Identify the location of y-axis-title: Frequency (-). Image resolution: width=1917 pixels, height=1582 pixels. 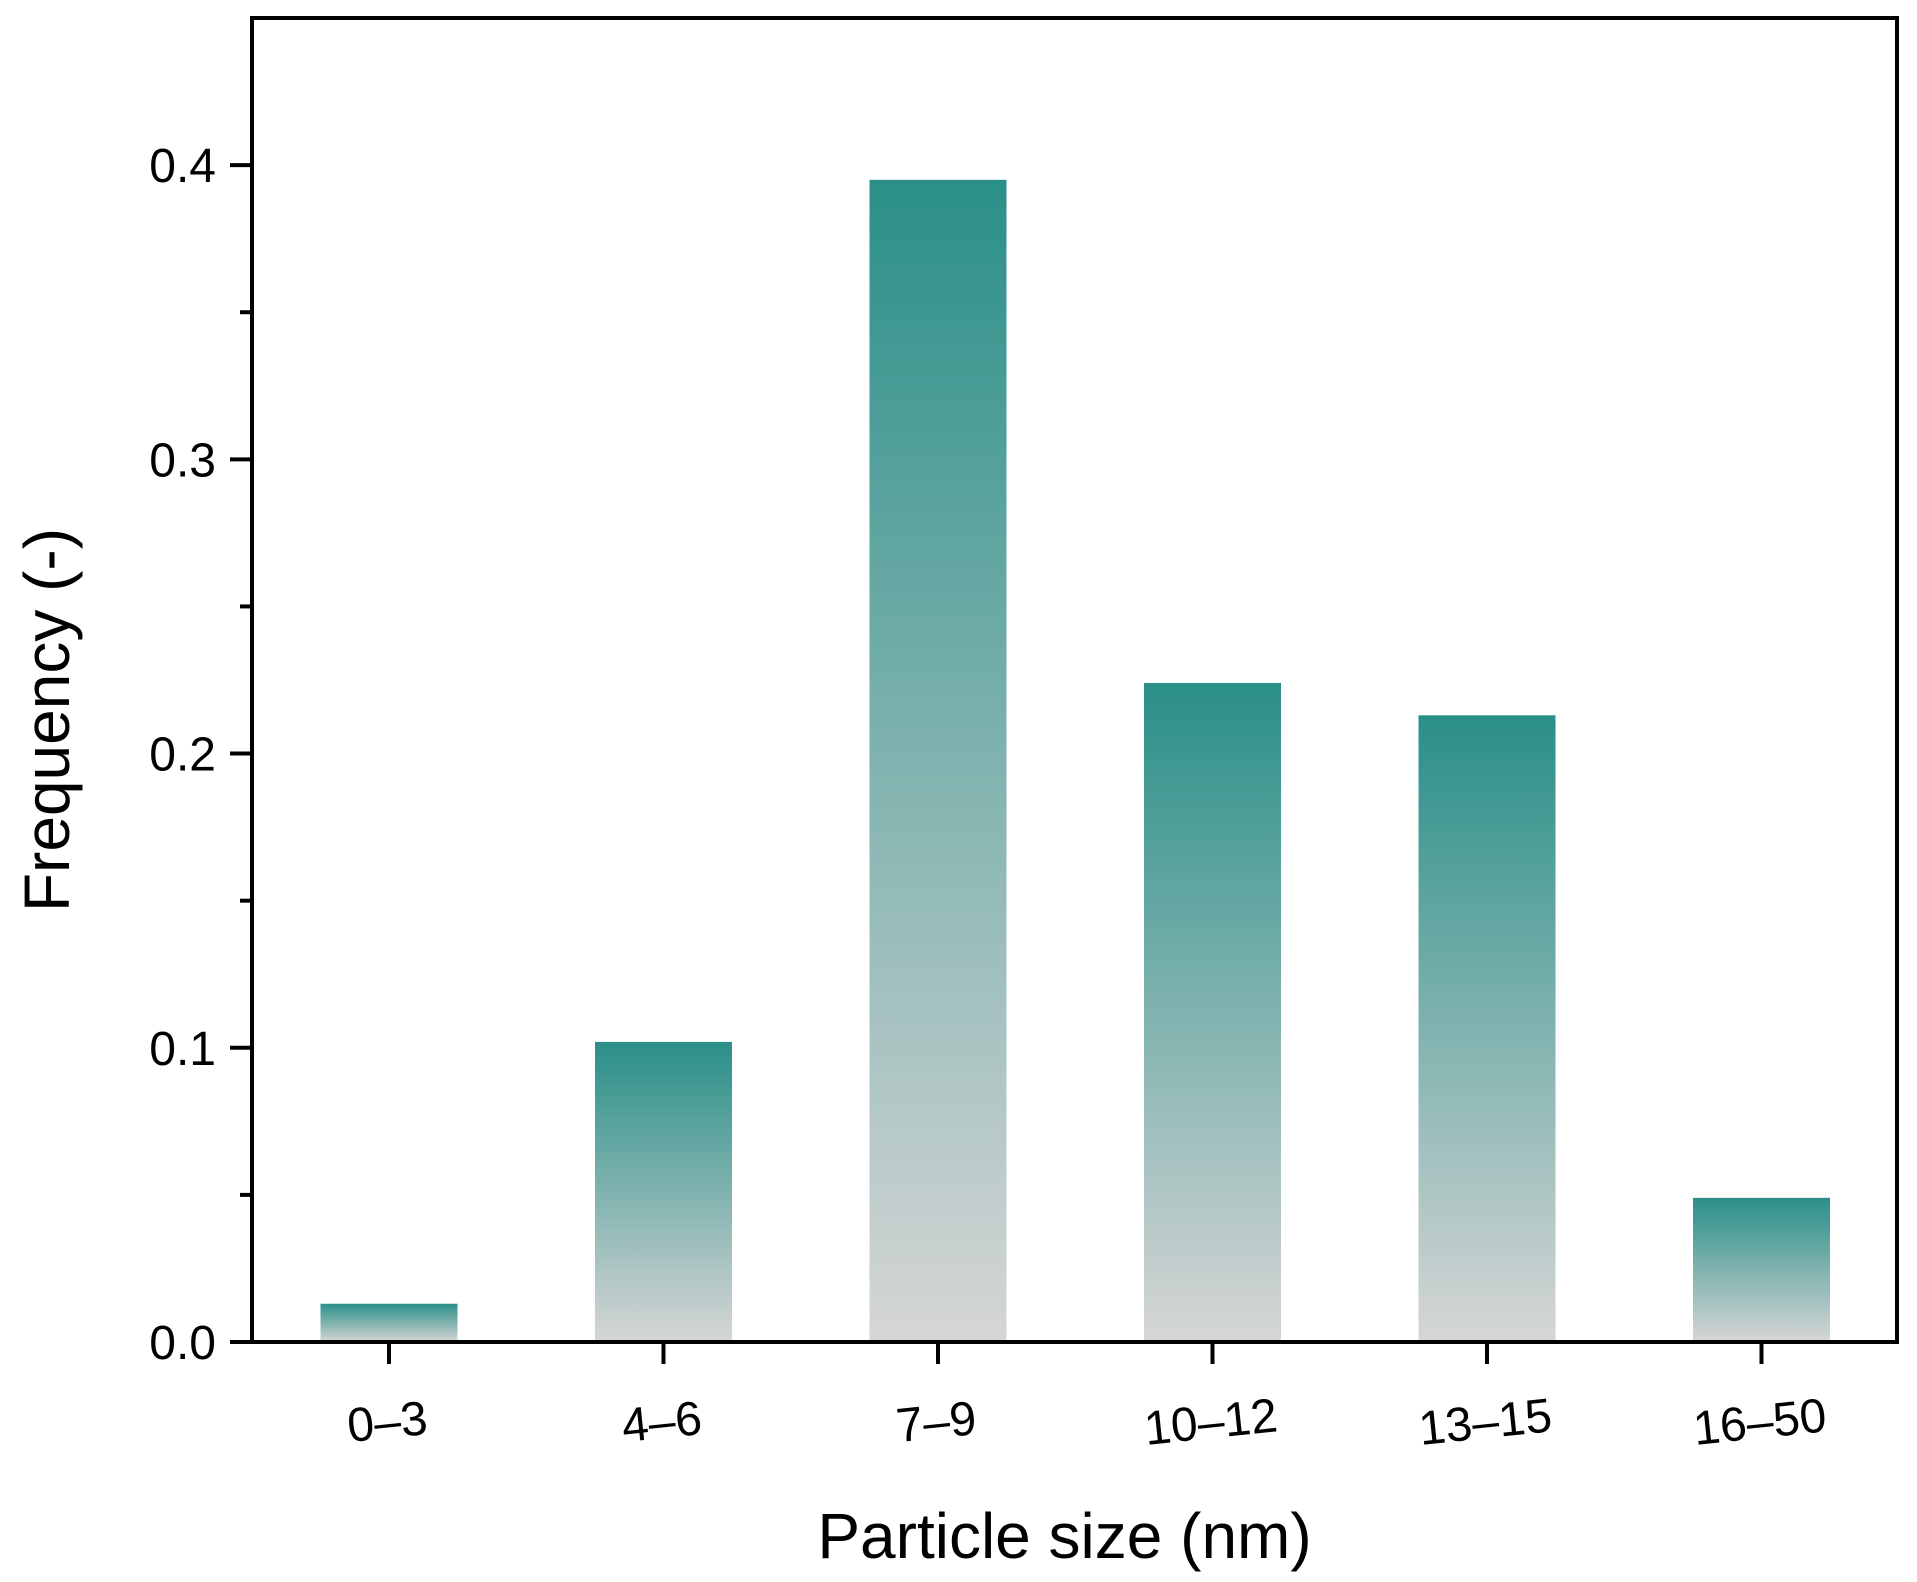
(47, 720).